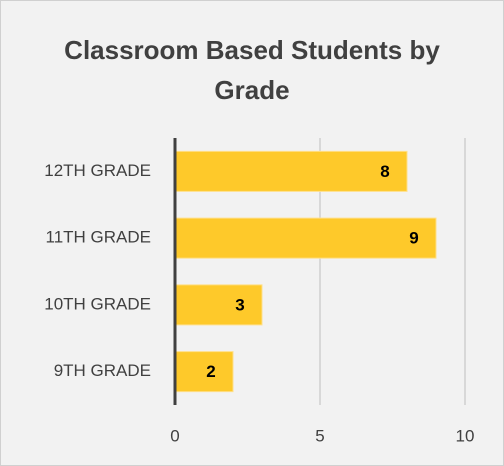 The image size is (504, 466). I want to click on data-label: 9, so click(413, 238).